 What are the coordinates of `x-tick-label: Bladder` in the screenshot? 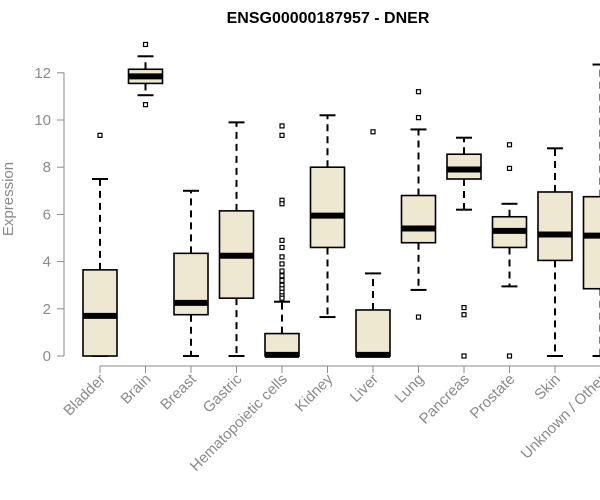 It's located at (84, 395).